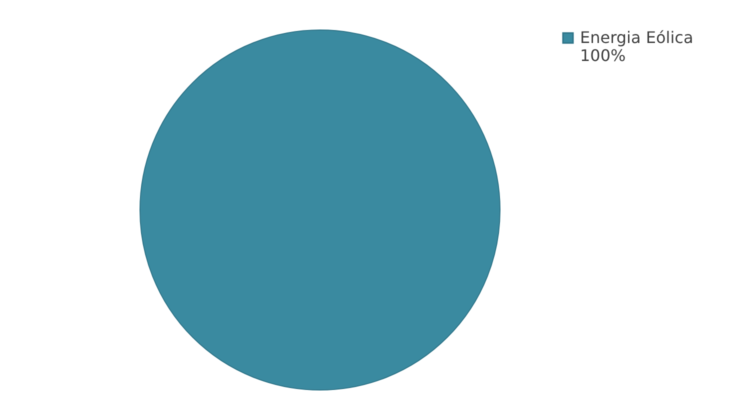 Image resolution: width=752 pixels, height=408 pixels. What do you see at coordinates (603, 55) in the screenshot?
I see `data-label: 100%` at bounding box center [603, 55].